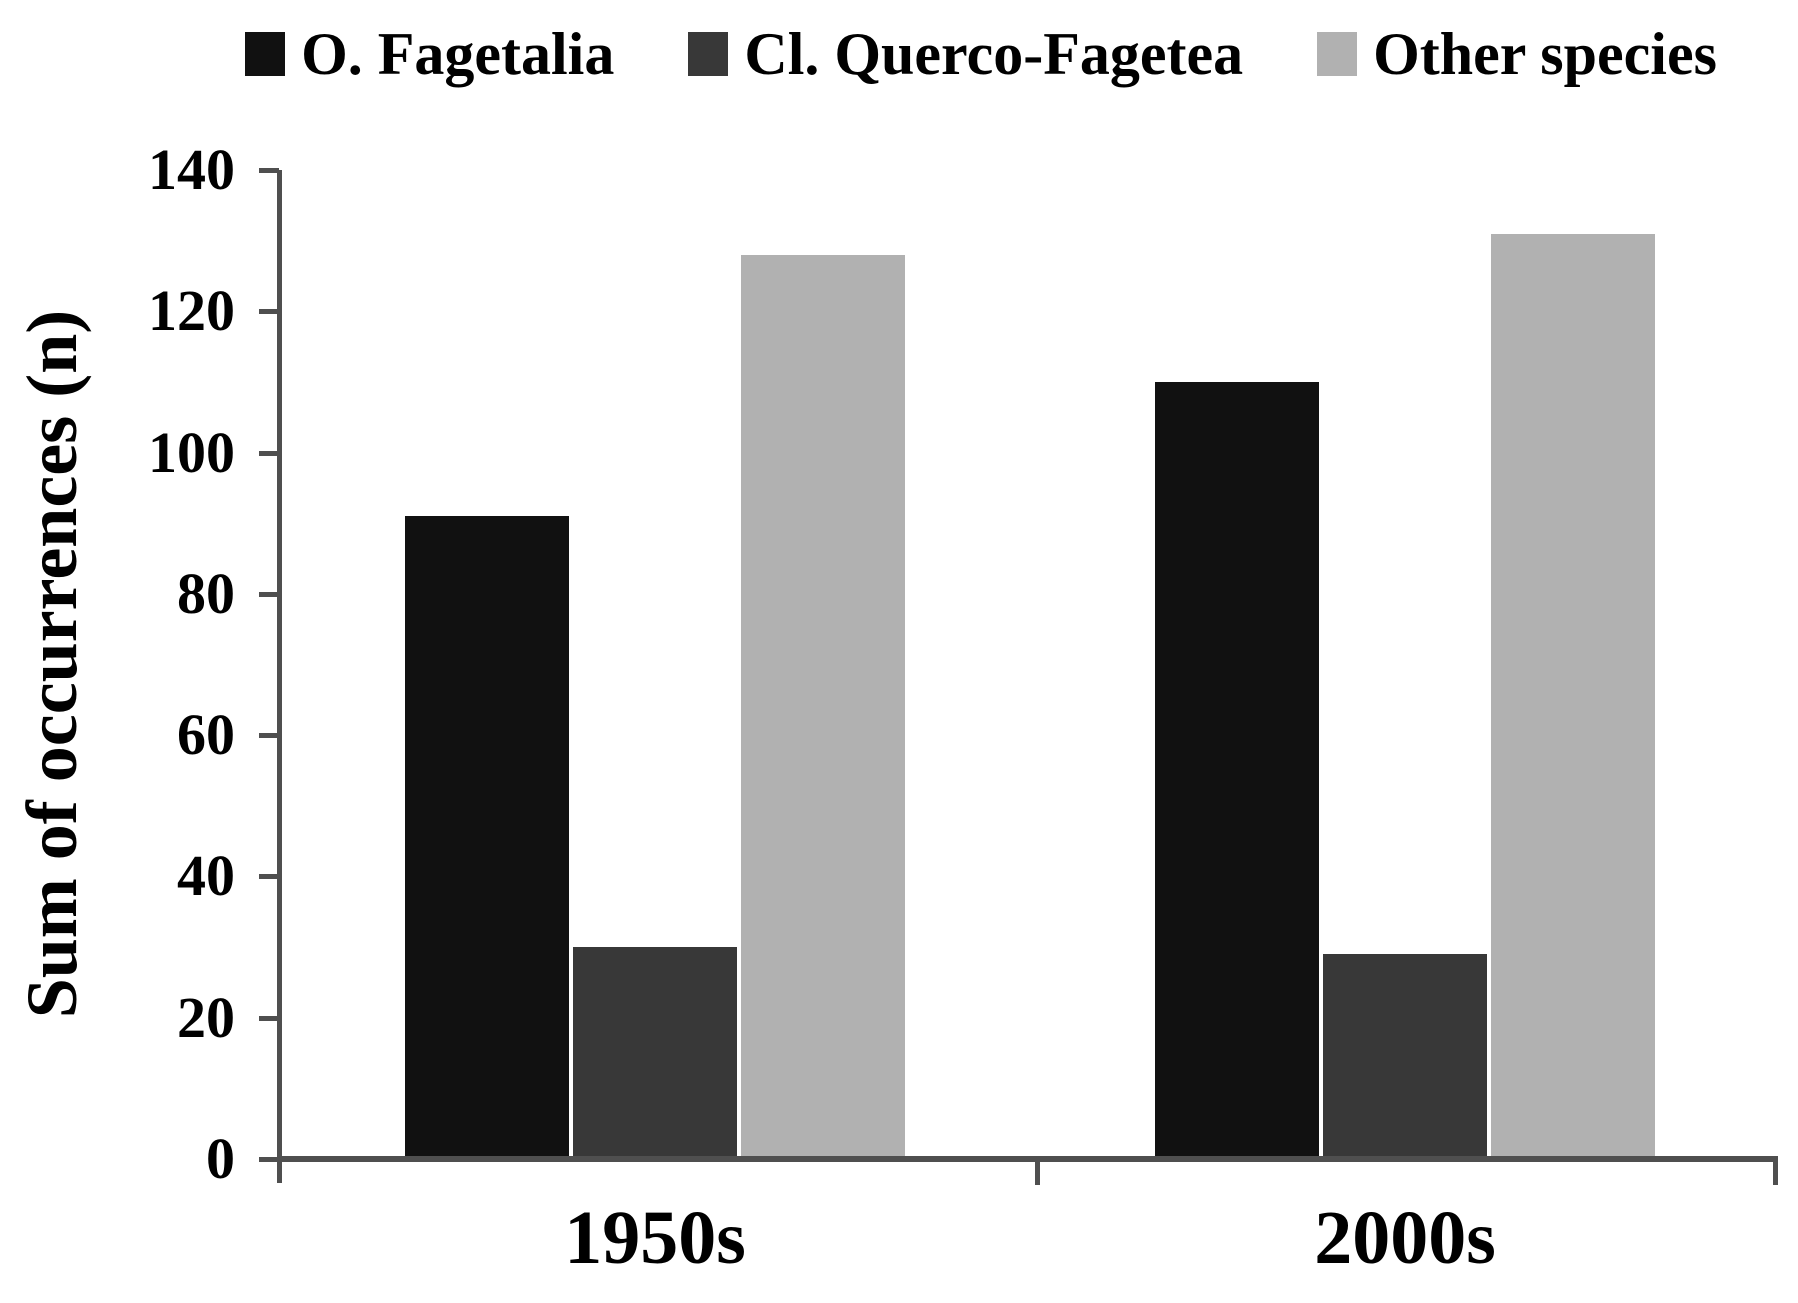 This screenshot has width=1798, height=1303. I want to click on bar-other-species-2000s, so click(1573, 696).